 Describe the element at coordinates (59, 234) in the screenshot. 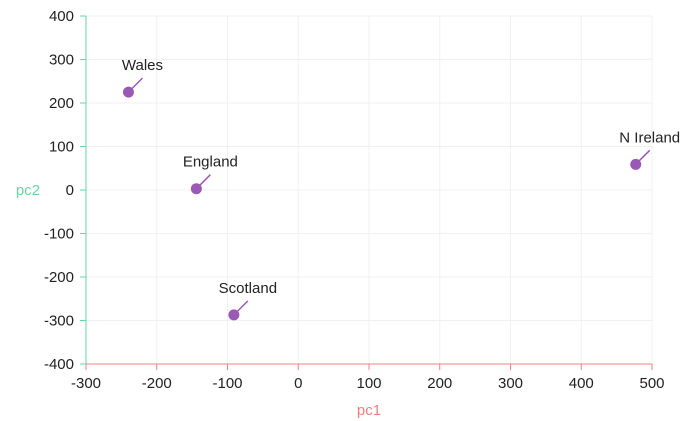

I see `y-tick-label: -100` at that location.